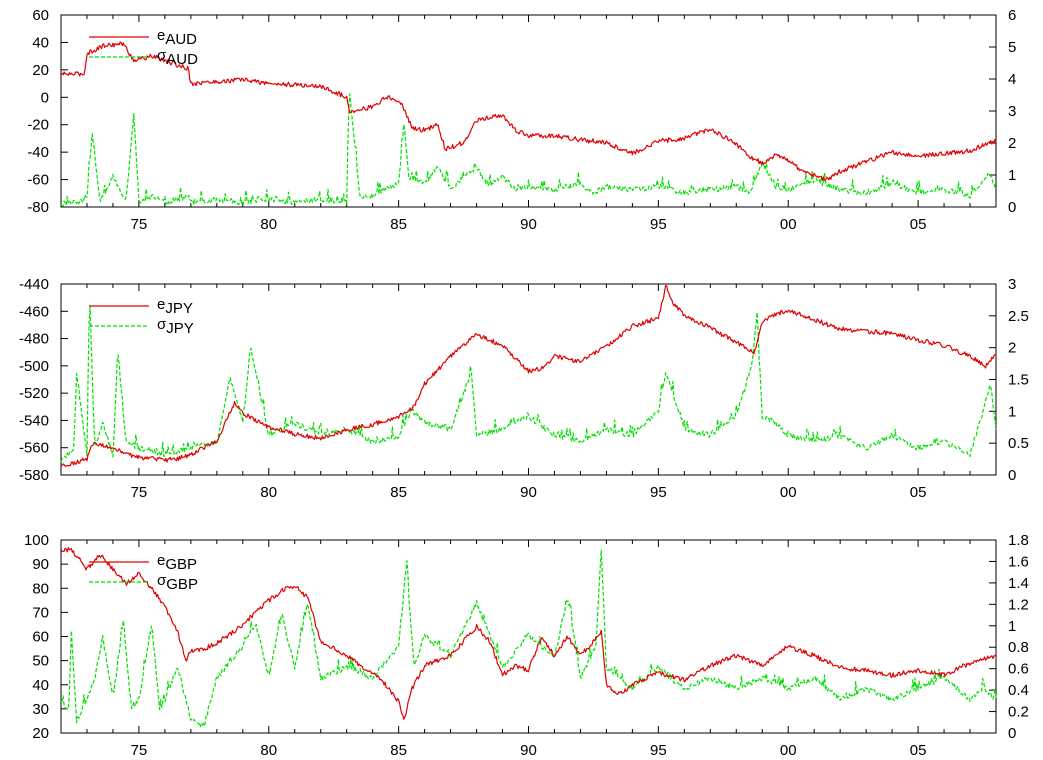 The width and height of the screenshot is (1043, 760). What do you see at coordinates (1018, 712) in the screenshot?
I see `right-tick-label: 0.2` at bounding box center [1018, 712].